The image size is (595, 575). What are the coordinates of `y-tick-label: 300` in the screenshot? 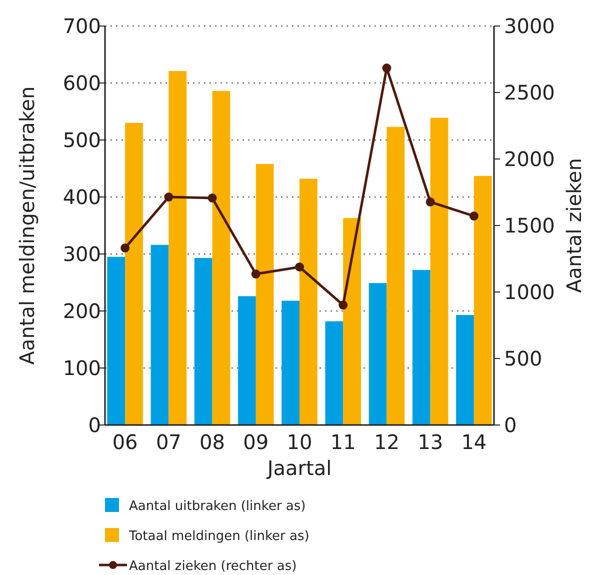 It's located at (81, 254).